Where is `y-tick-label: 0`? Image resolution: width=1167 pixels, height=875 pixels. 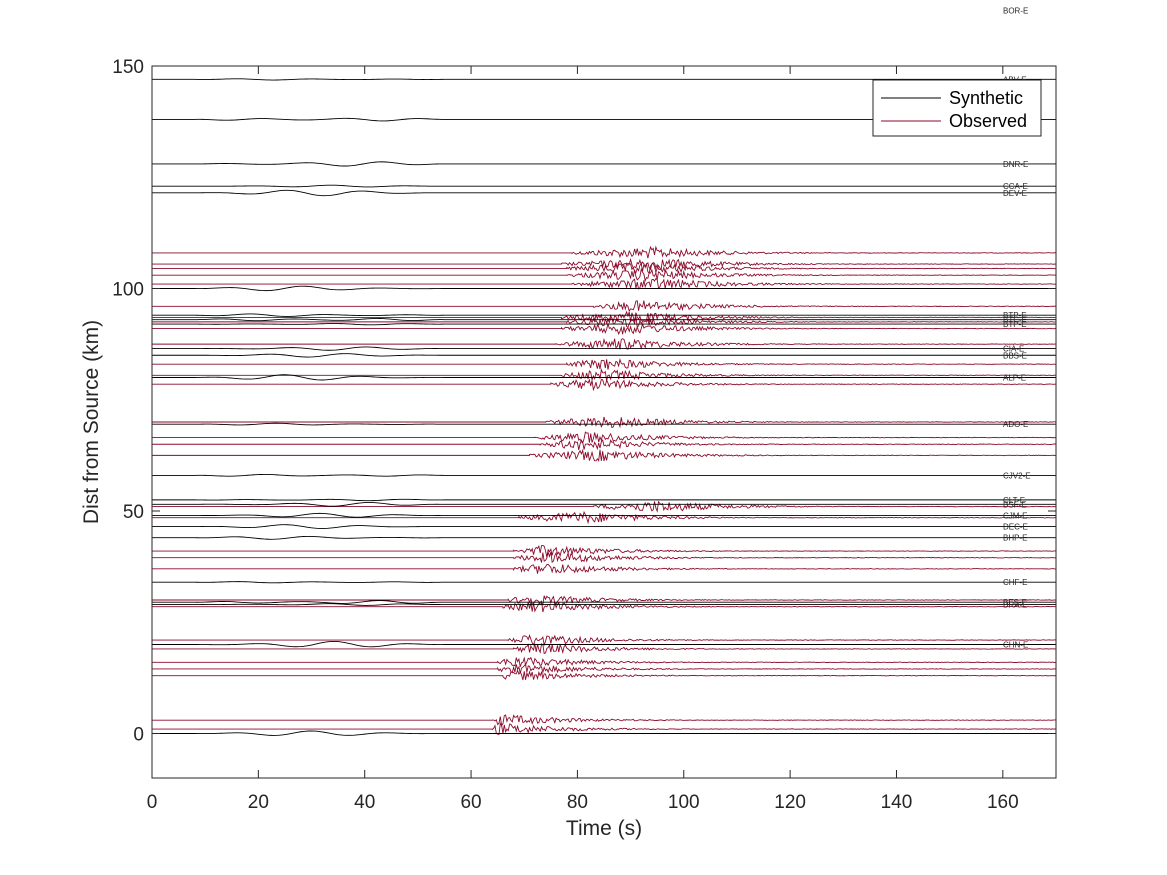
y-tick-label: 0 is located at coordinates (138, 735).